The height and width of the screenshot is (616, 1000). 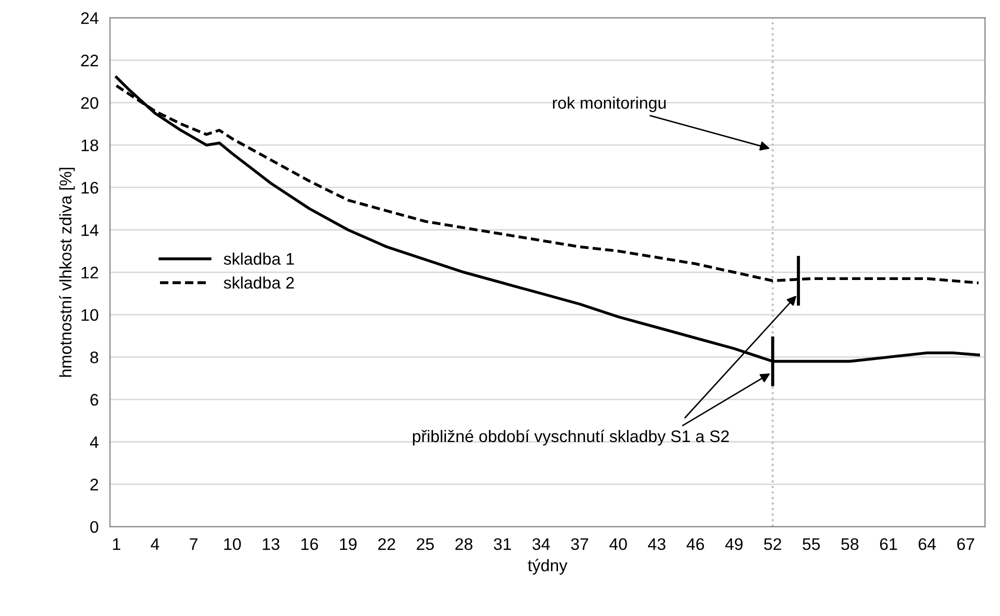 I want to click on x-tick-label: 1, so click(x=116, y=544).